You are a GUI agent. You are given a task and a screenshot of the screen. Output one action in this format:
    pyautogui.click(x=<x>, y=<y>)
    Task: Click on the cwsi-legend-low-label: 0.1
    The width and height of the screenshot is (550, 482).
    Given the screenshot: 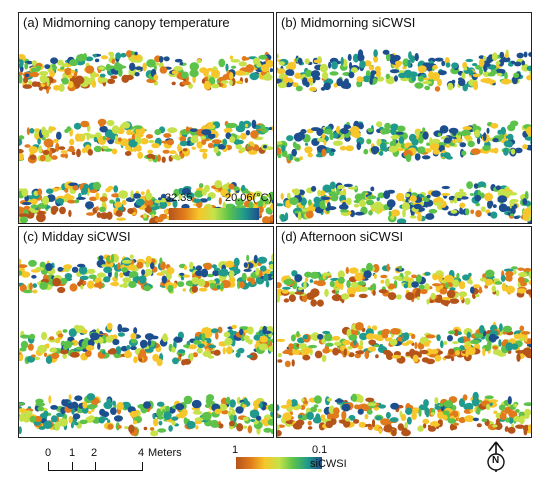 What is the action you would take?
    pyautogui.click(x=320, y=450)
    